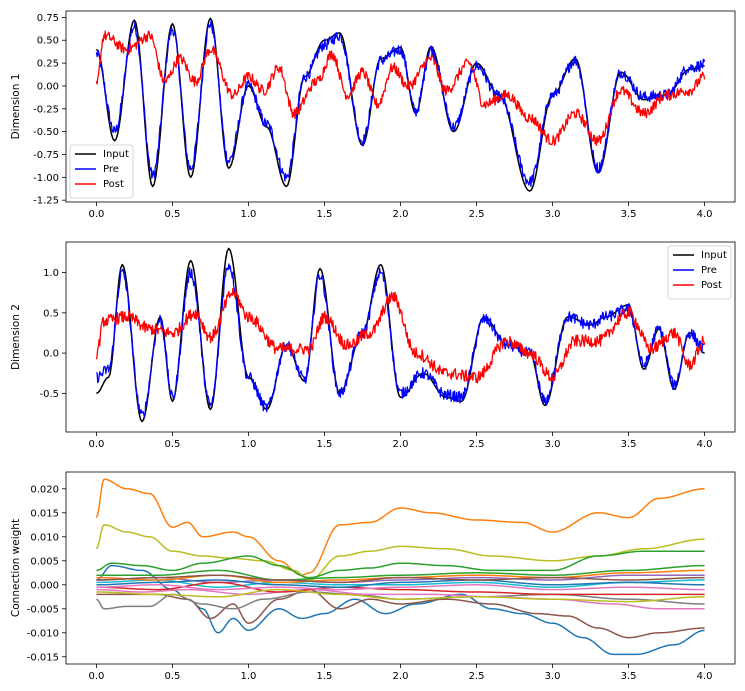 This screenshot has height=691, width=745. What do you see at coordinates (16, 568) in the screenshot?
I see `y-axis-label: Connection weight` at bounding box center [16, 568].